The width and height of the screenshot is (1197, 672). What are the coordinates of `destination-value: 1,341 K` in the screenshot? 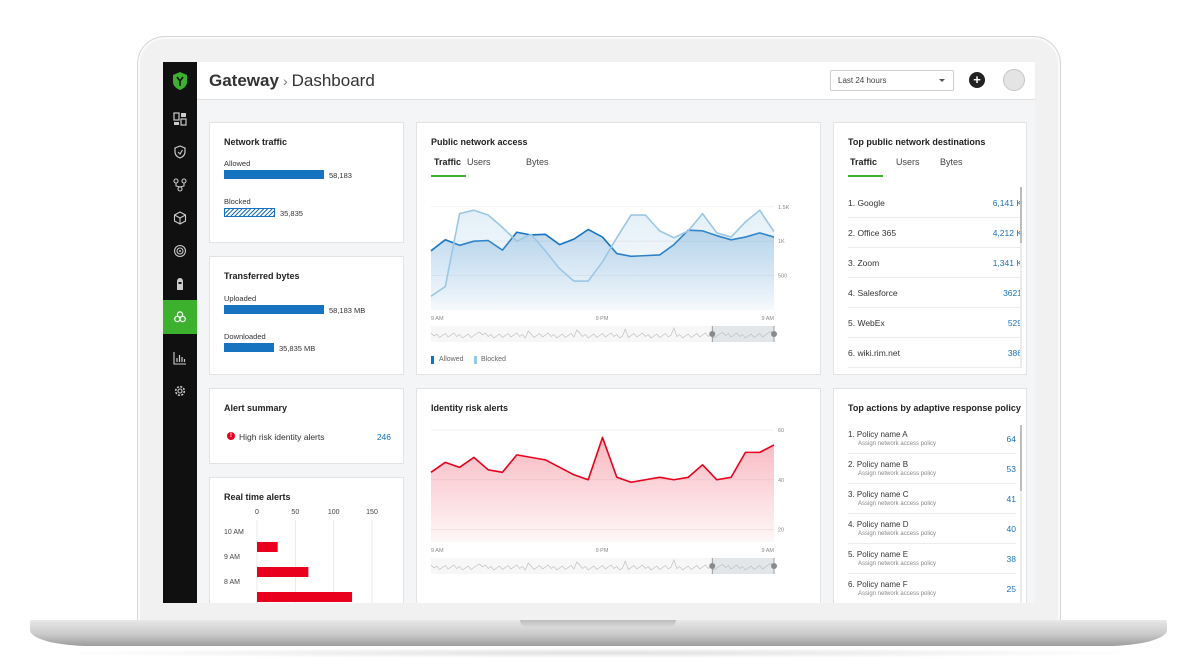 It's located at (1007, 263).